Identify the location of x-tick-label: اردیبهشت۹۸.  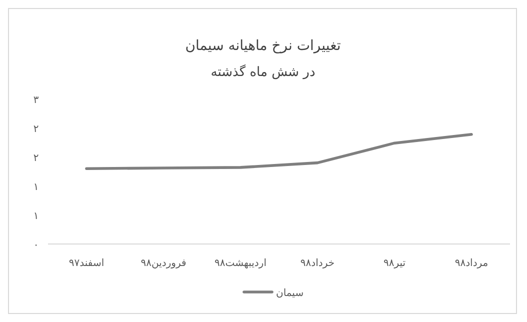
(240, 263).